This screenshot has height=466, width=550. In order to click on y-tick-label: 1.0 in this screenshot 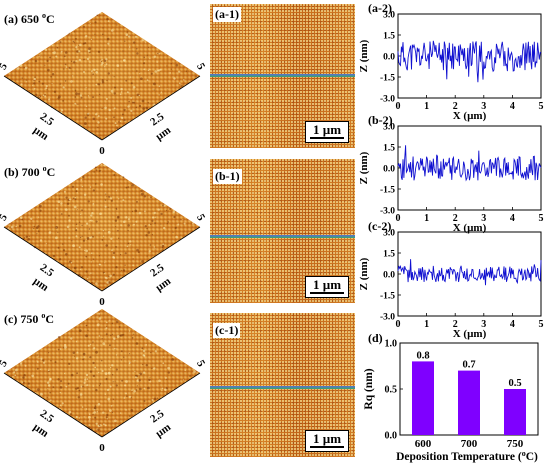, I will do `click(391, 344)`.